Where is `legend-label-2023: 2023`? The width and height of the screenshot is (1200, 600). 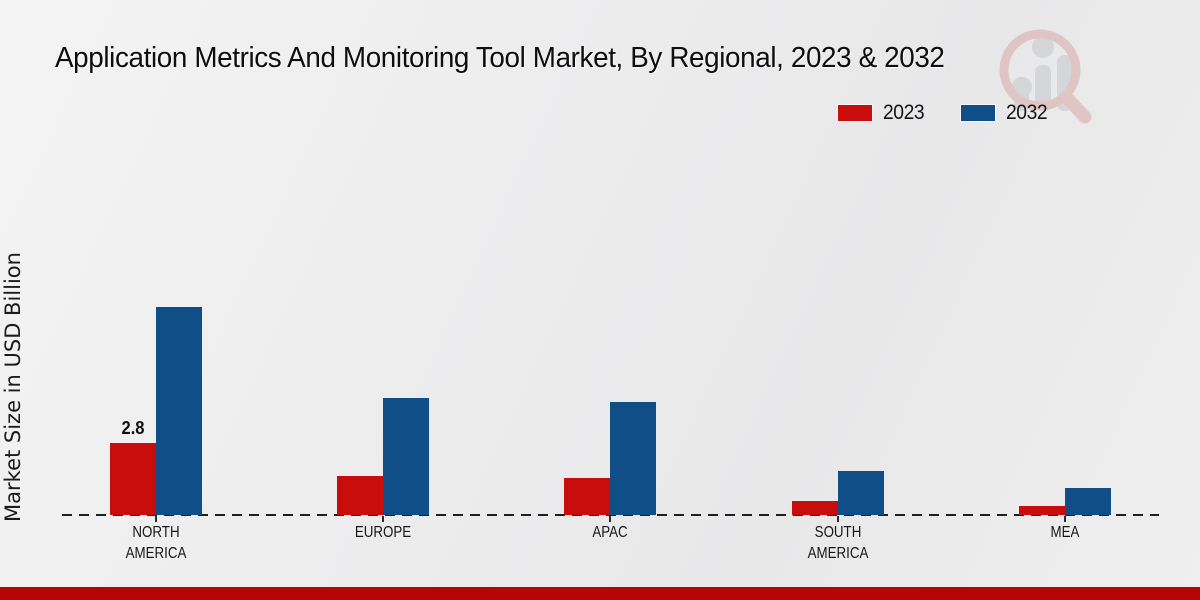 legend-label-2023: 2023 is located at coordinates (904, 112).